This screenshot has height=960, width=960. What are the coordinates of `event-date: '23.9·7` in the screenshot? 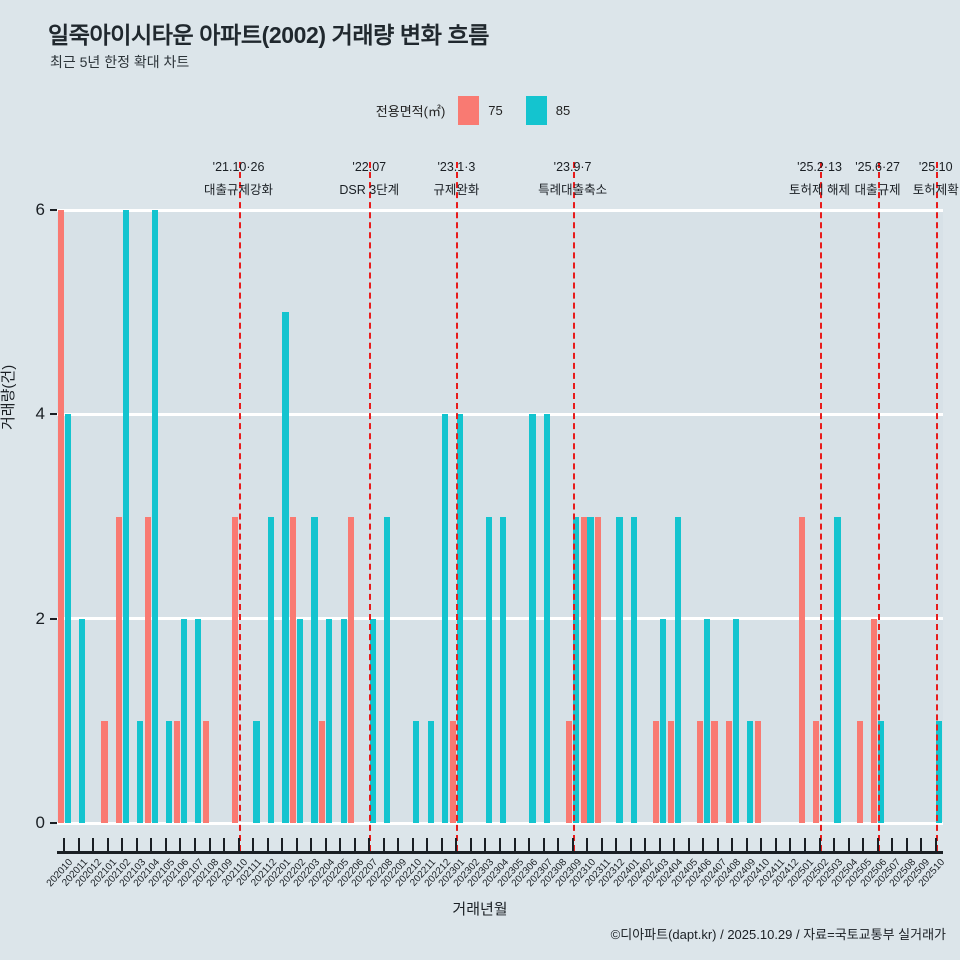 It's located at (572, 167).